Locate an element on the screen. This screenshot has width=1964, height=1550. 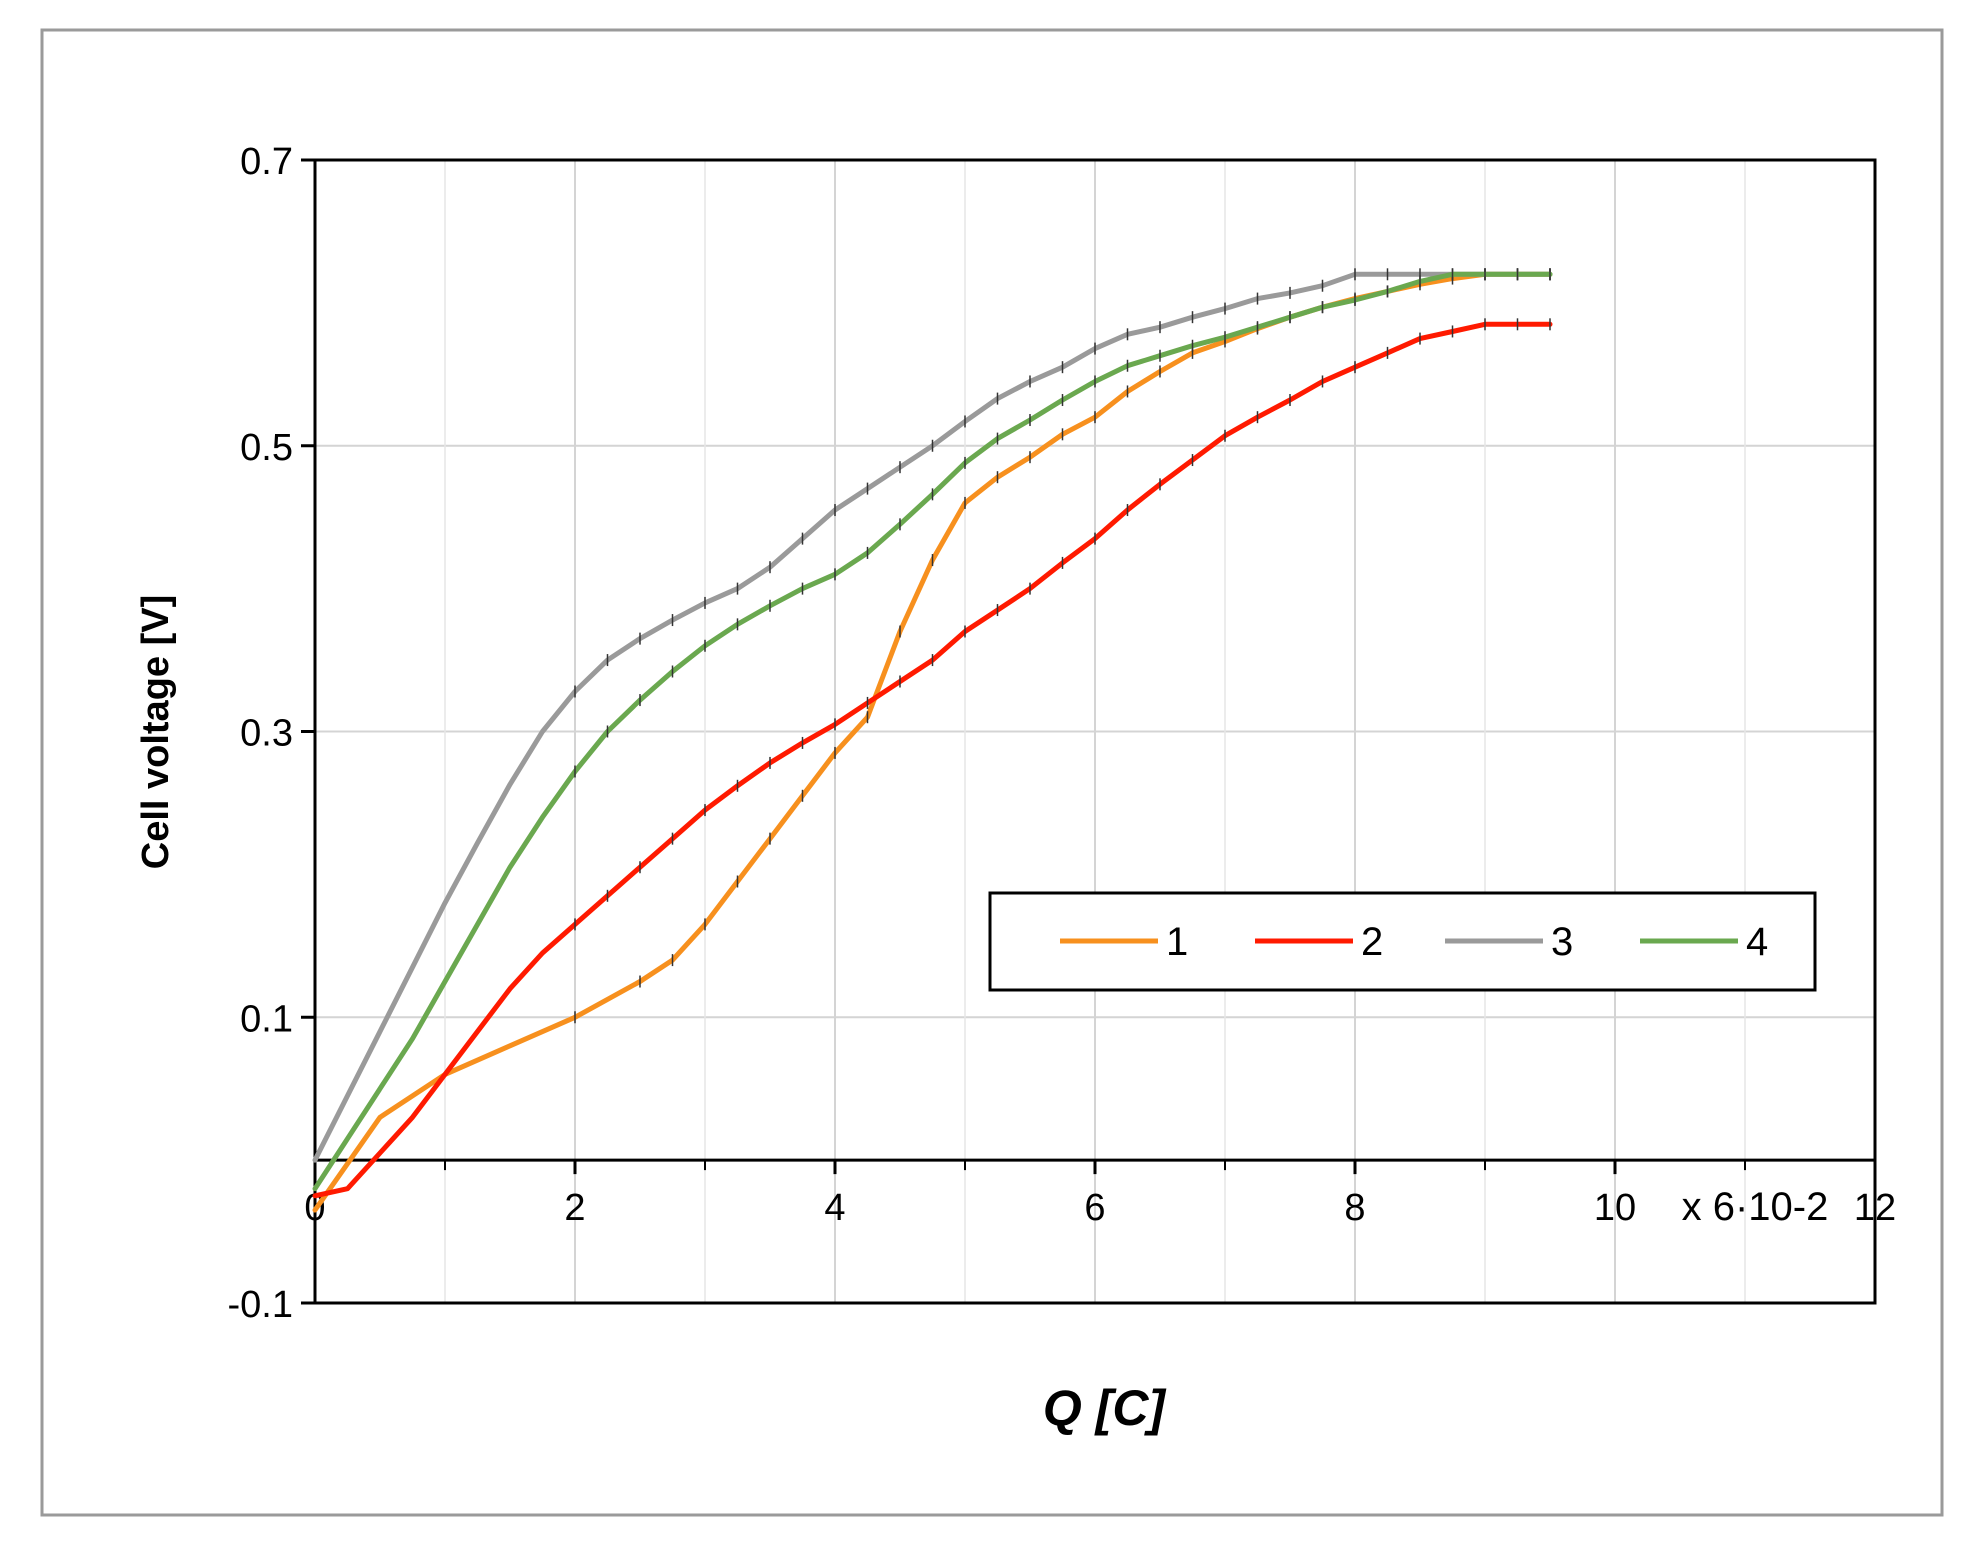
x-multiplier-label: x 6·10-2 is located at coordinates (1755, 1207).